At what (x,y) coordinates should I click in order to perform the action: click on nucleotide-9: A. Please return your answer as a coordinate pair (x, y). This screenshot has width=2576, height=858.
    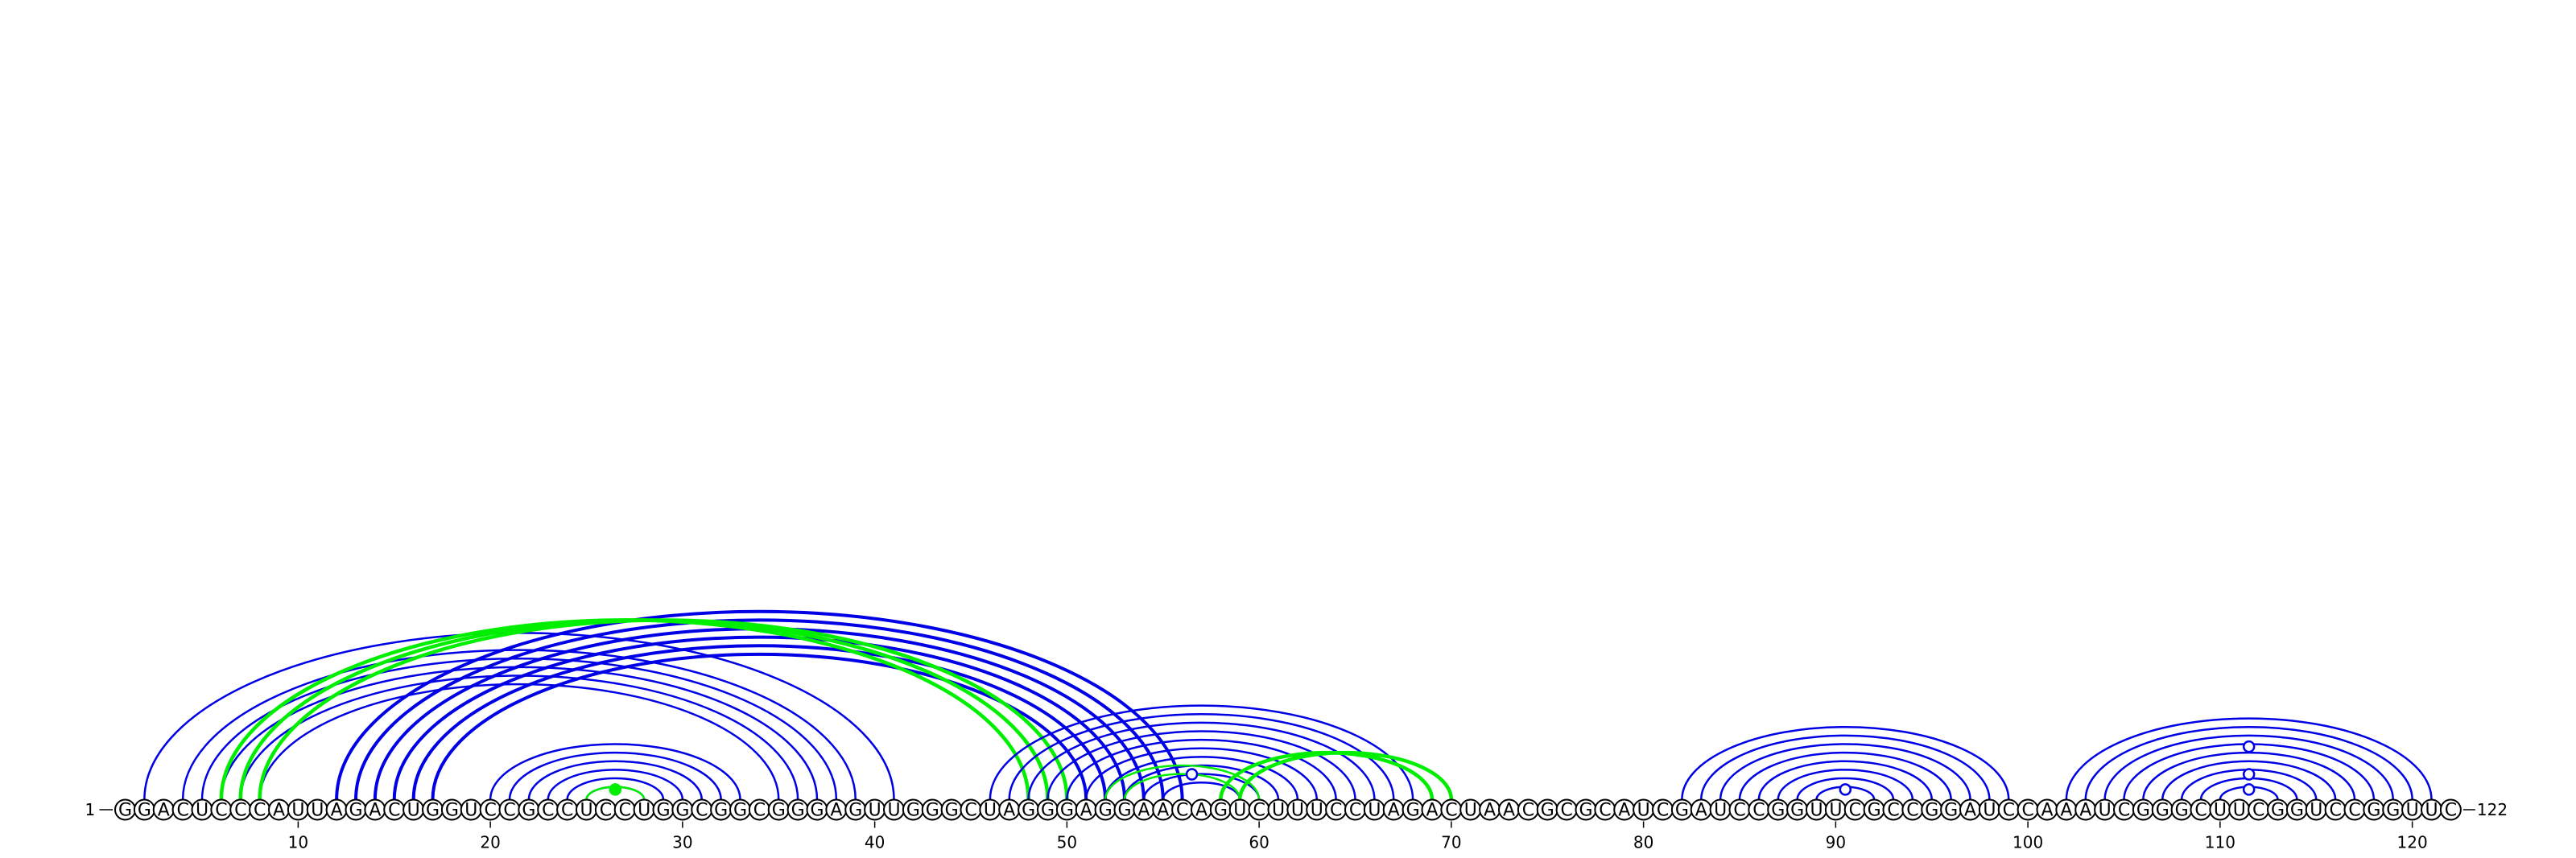
    Looking at the image, I should click on (279, 809).